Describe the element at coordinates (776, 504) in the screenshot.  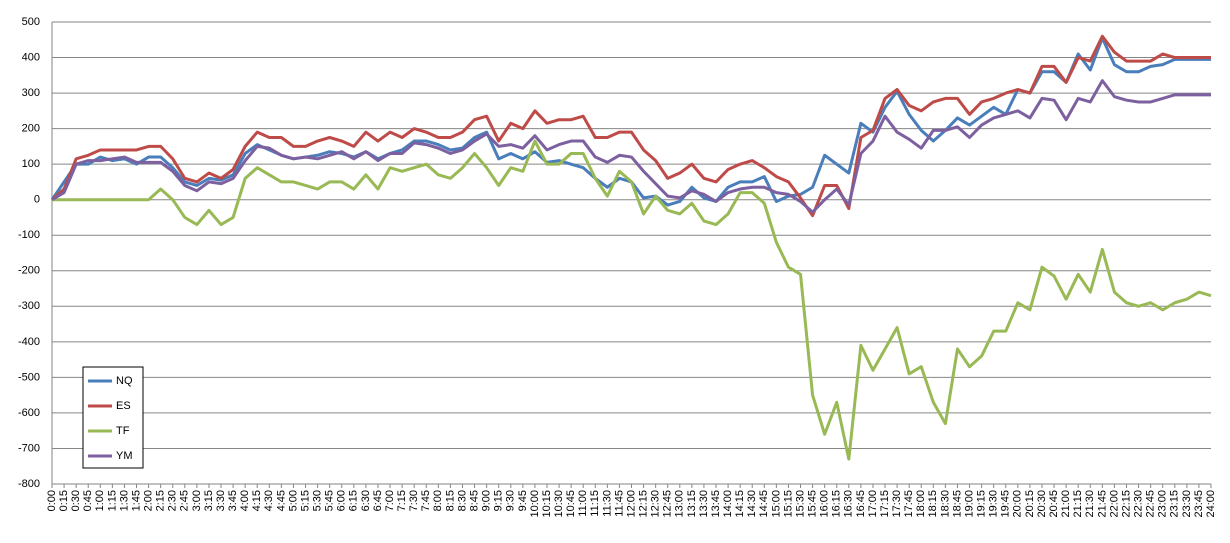
I see `x-tick-label: 15:00` at that location.